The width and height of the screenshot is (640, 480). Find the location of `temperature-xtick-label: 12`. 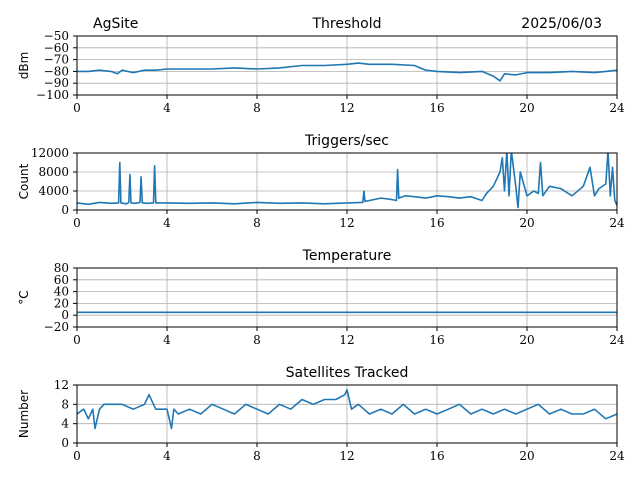

temperature-xtick-label: 12 is located at coordinates (346, 340).